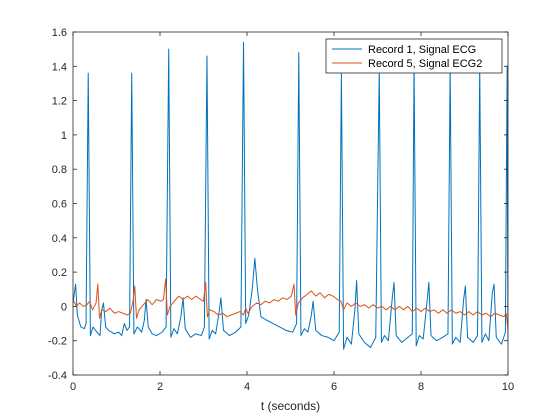  What do you see at coordinates (425, 64) in the screenshot?
I see `legend-label-2: Record 5, Signal ECG2` at bounding box center [425, 64].